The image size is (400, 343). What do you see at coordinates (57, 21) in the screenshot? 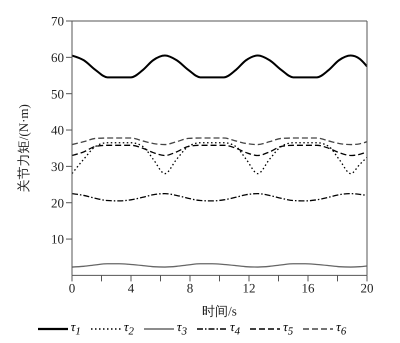
I see `y-tick-label: 70` at bounding box center [57, 21].